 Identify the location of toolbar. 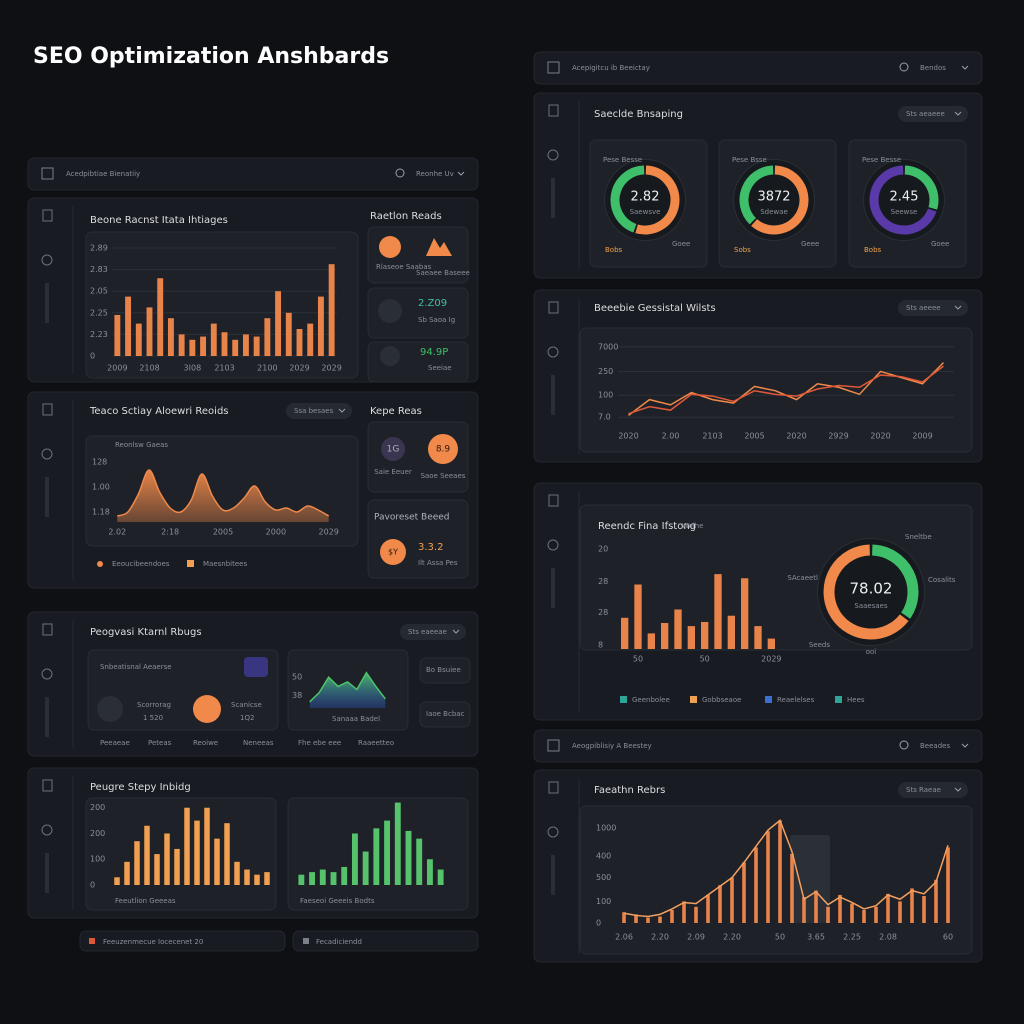
(758, 68).